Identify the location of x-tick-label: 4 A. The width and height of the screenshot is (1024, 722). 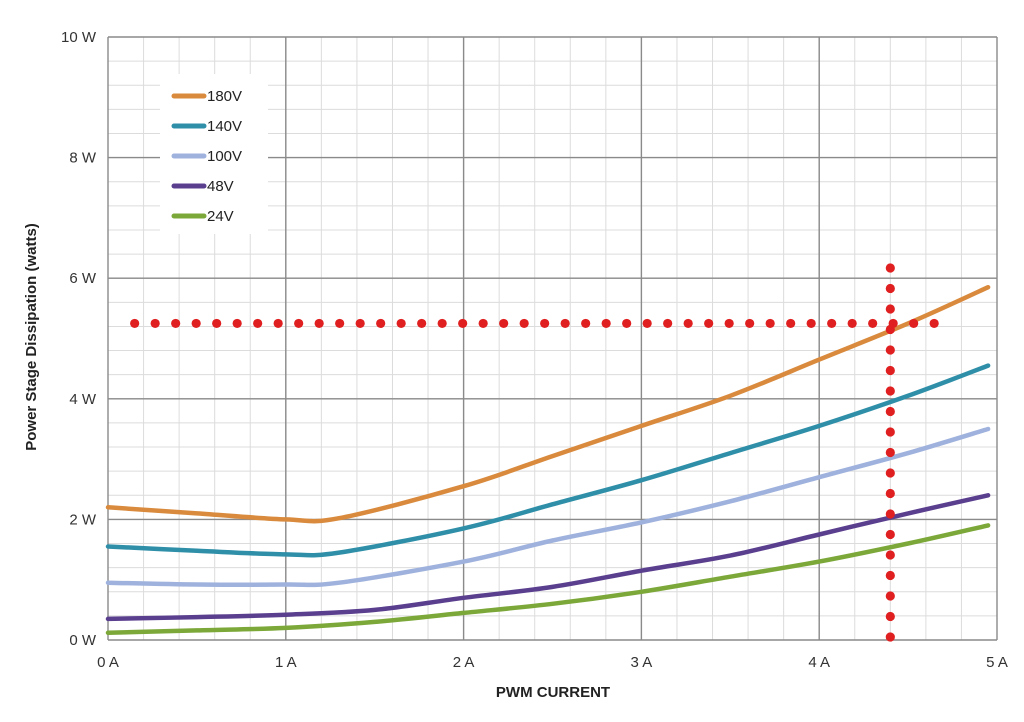
(819, 662).